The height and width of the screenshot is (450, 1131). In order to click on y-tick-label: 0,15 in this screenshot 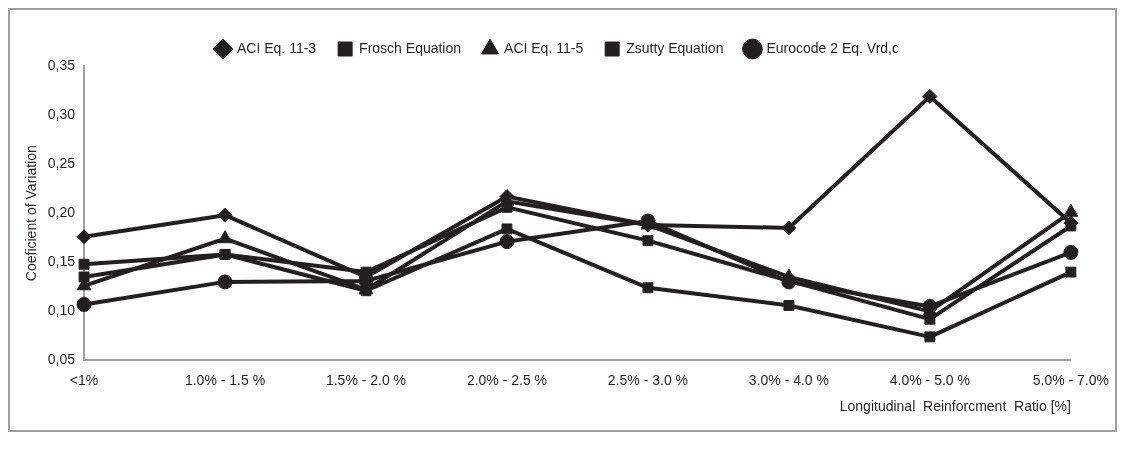, I will do `click(61, 261)`.